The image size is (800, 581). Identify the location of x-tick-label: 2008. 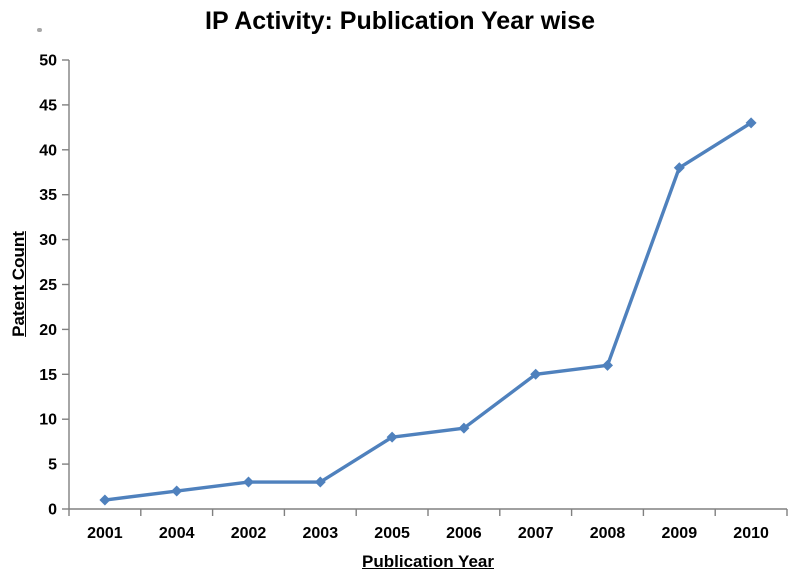
(608, 533).